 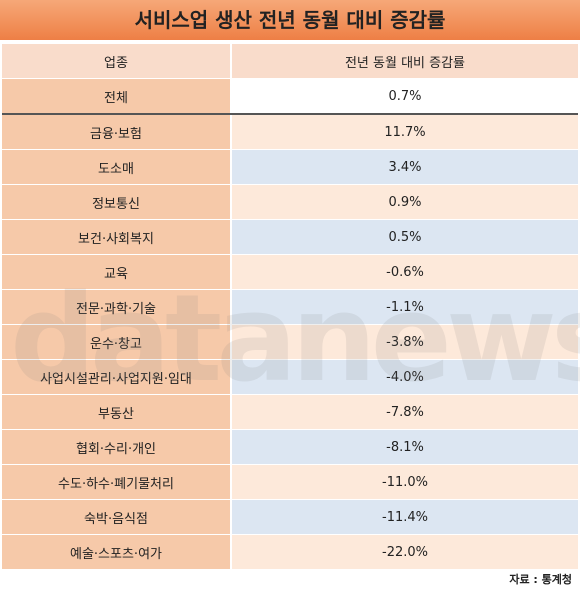 I want to click on table-cell: 보건·사회복지, so click(x=117, y=237).